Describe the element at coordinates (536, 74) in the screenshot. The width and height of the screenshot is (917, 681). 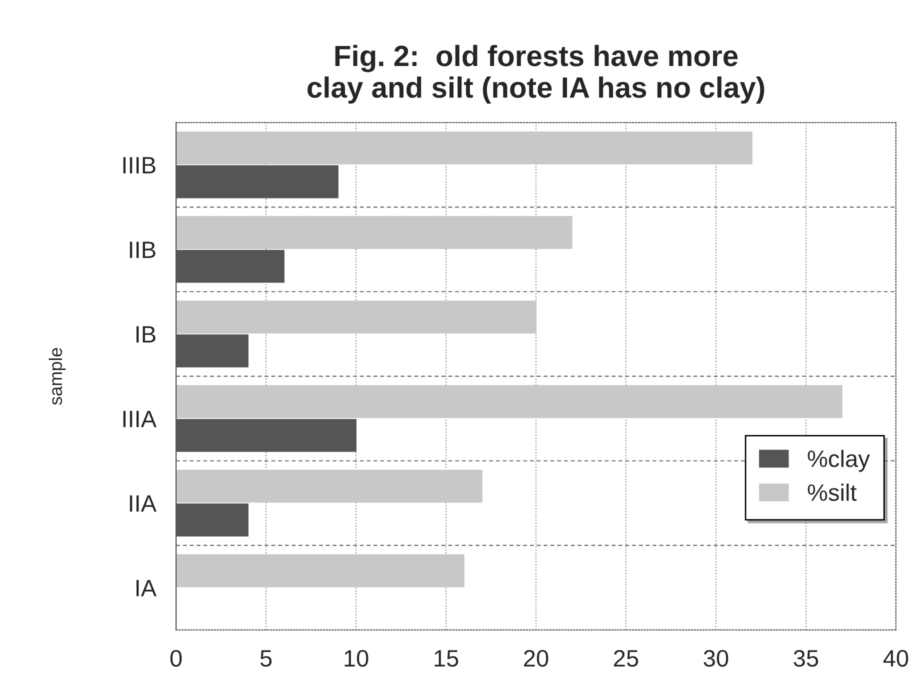
I see `chart-title: Fig. 2: old forests have more clay and silt (note IA has no clay)` at that location.